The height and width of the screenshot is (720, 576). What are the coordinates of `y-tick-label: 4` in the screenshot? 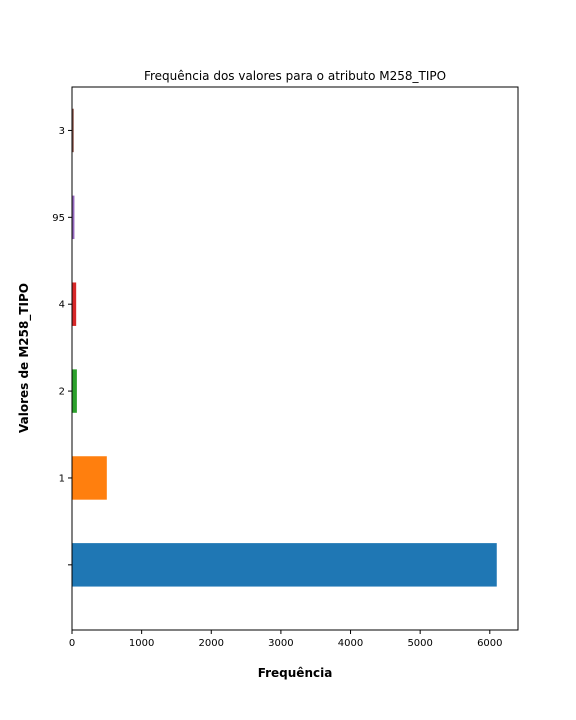 It's located at (62, 305).